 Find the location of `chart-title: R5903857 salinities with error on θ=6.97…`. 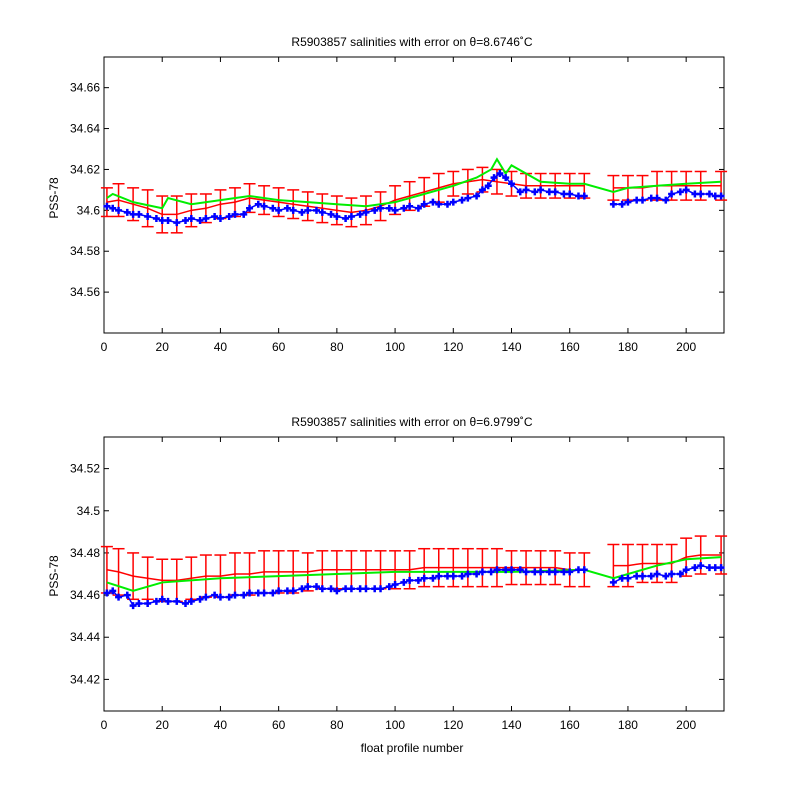

chart-title: R5903857 salinities with error on θ=6.97… is located at coordinates (411, 422).